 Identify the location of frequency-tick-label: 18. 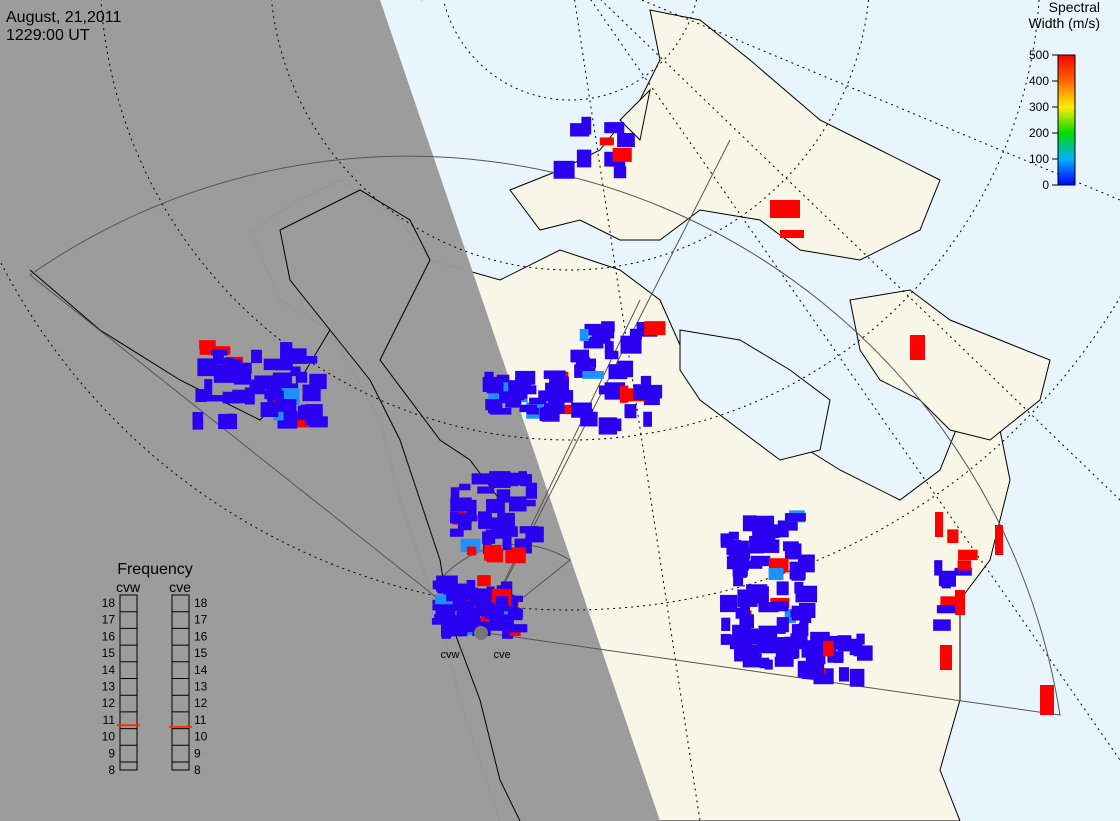
(109, 603).